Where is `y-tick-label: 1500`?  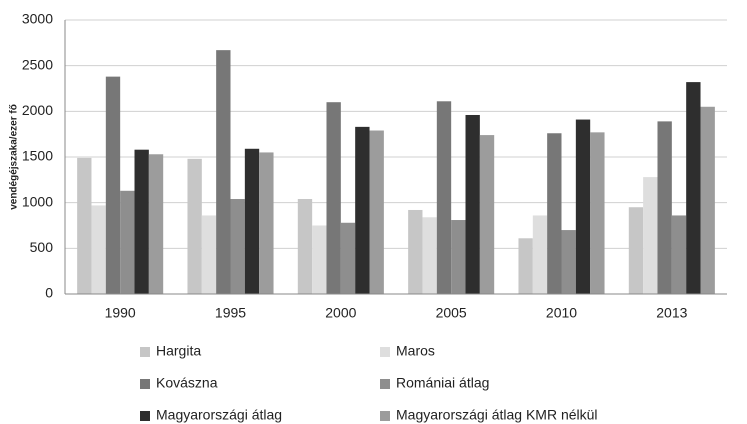 y-tick-label: 1500 is located at coordinates (37, 156).